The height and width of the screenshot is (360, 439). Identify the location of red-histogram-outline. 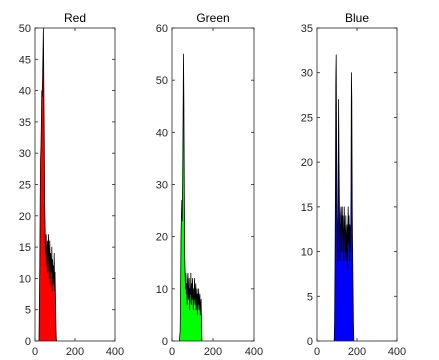
(47, 184).